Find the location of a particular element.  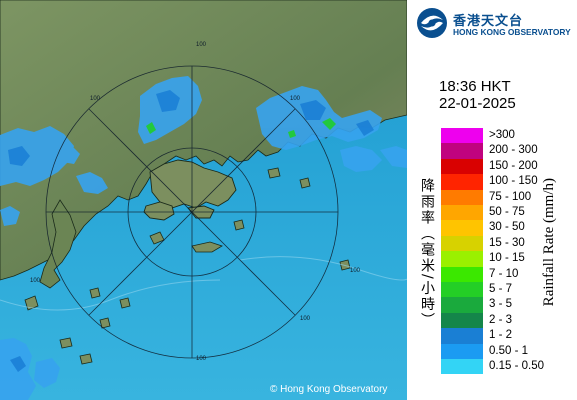

shoal-lines is located at coordinates (203, 283).